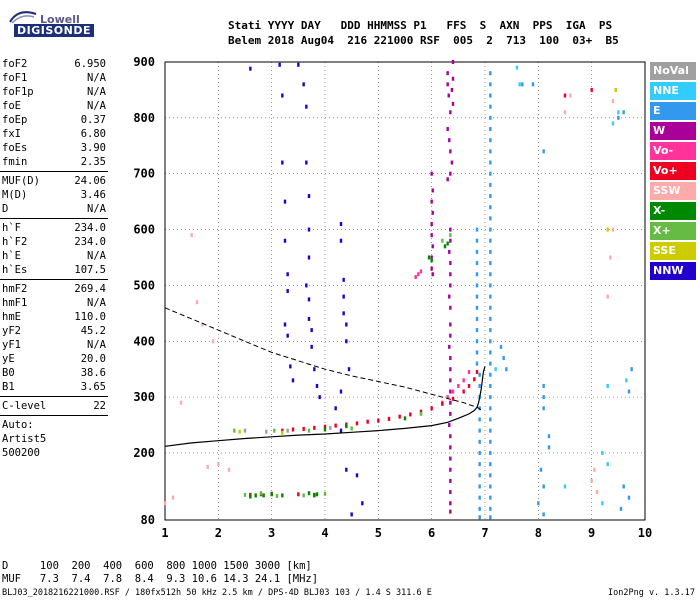 The width and height of the screenshot is (700, 600). What do you see at coordinates (90, 181) in the screenshot?
I see `param-value: 24.06` at bounding box center [90, 181].